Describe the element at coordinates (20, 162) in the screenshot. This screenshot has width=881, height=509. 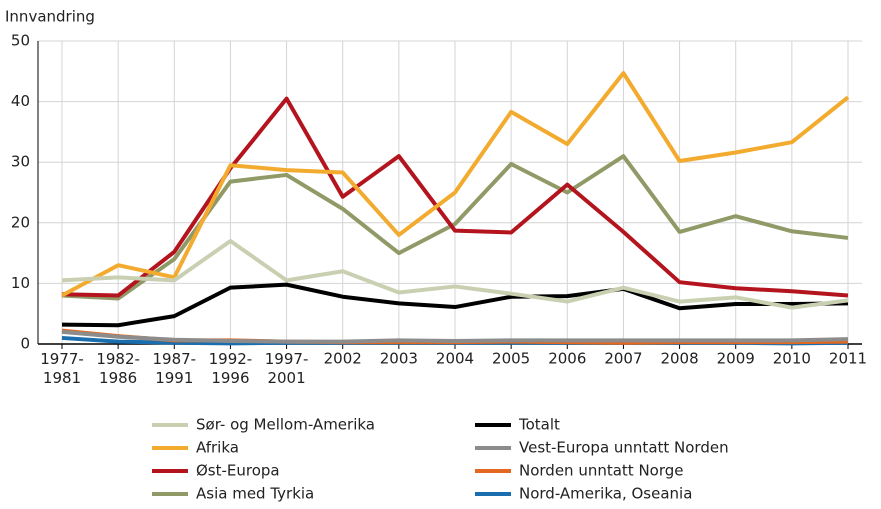
I see `y-tick-label: 30` at that location.